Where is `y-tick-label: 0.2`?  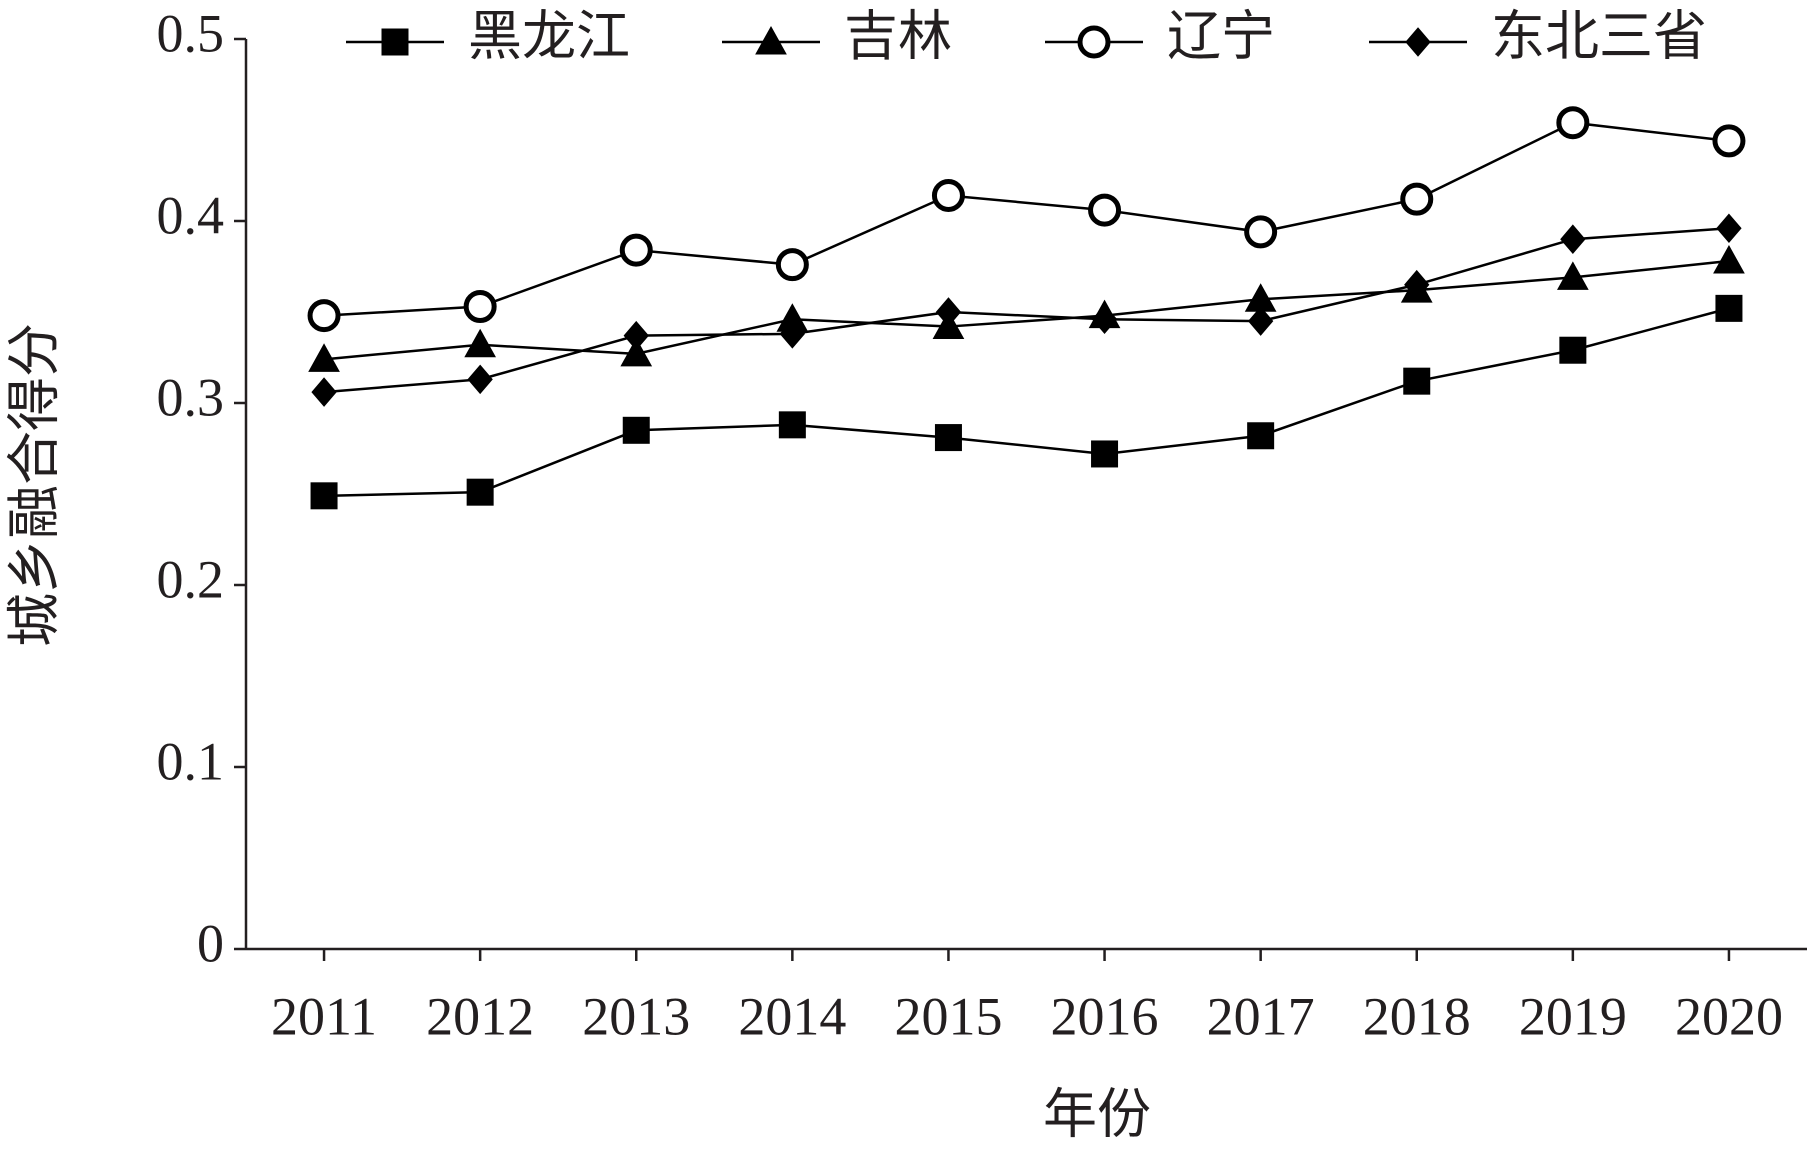 y-tick-label: 0.2 is located at coordinates (191, 579).